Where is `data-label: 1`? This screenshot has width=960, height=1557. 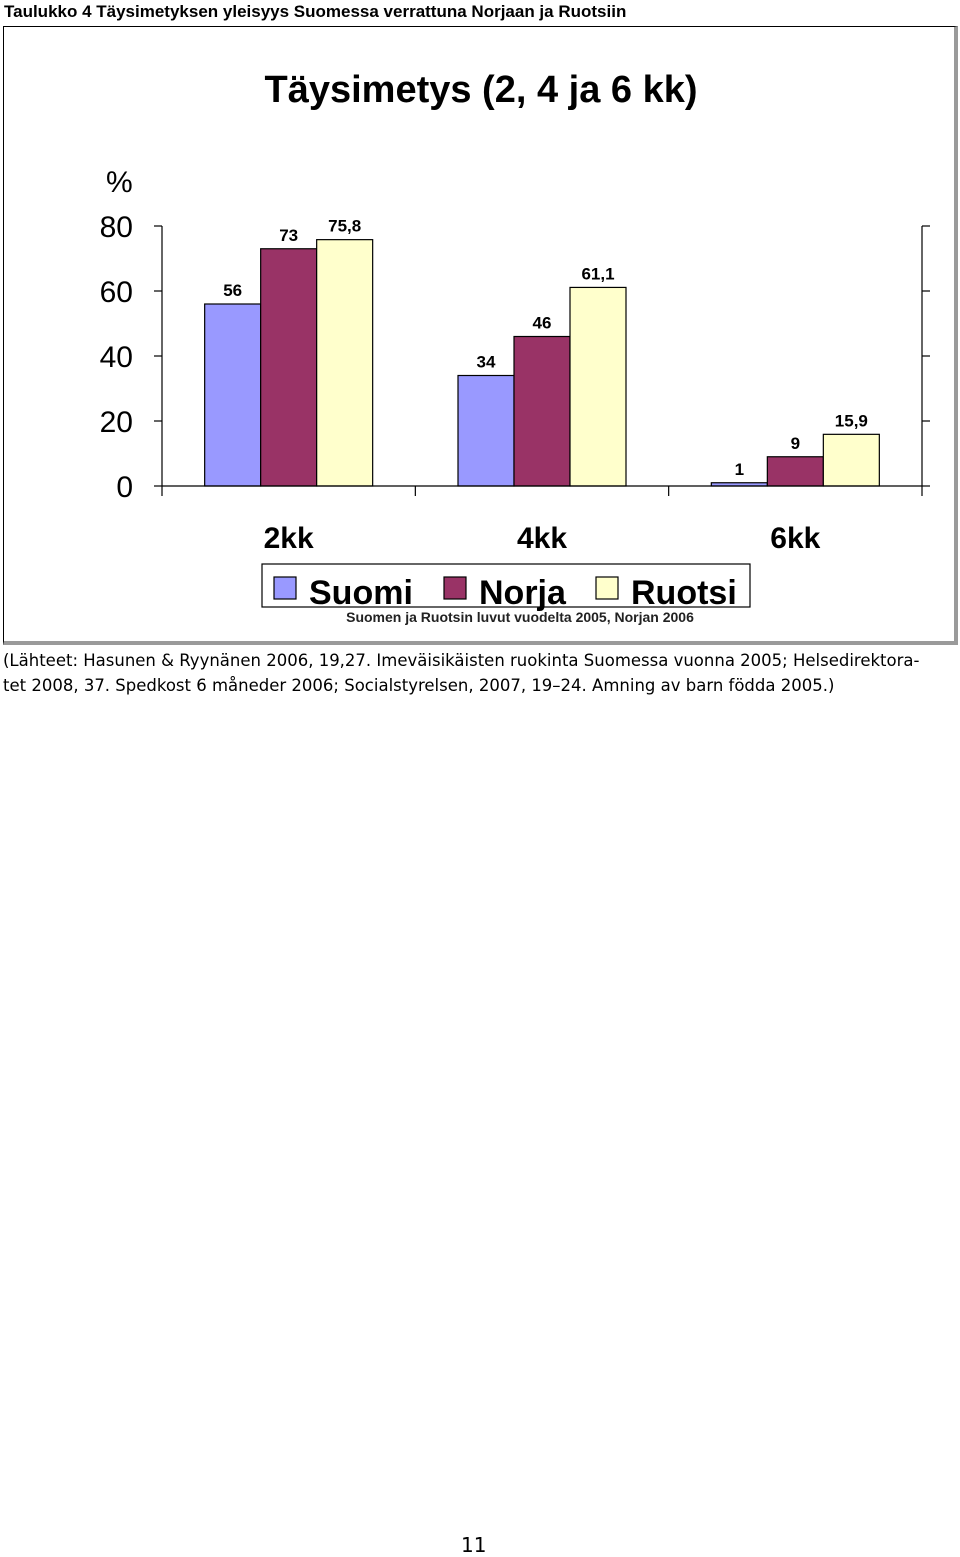
data-label: 1 is located at coordinates (739, 469).